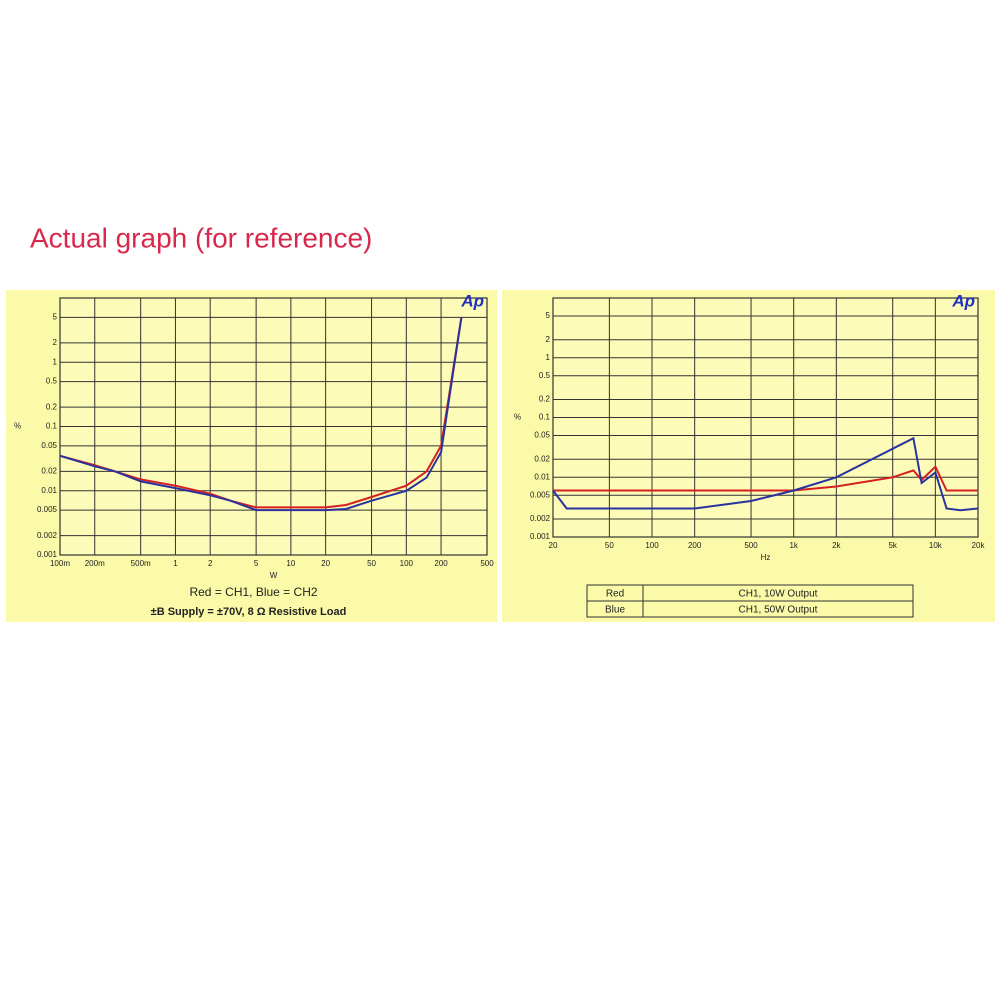 Image resolution: width=1000 pixels, height=1005 pixels. Describe the element at coordinates (979, 545) in the screenshot. I see `x-tick-label: 20k` at that location.